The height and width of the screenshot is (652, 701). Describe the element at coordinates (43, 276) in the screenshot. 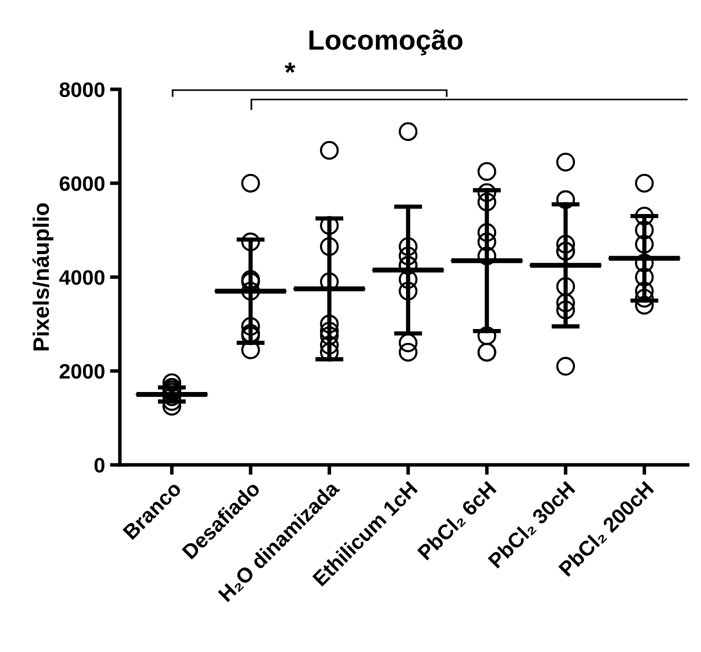

I see `y-axis-title: Pixels/náuplio` at that location.